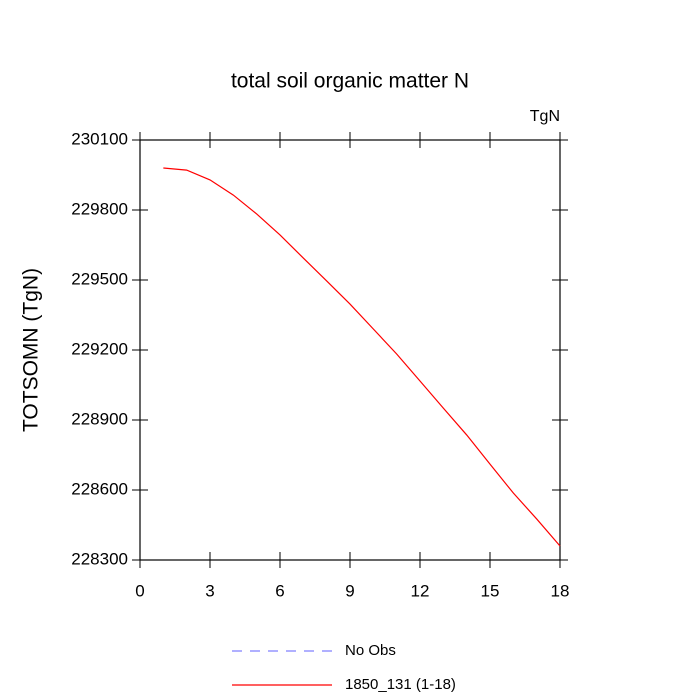 This screenshot has height=700, width=700. What do you see at coordinates (99, 278) in the screenshot?
I see `y-tick-label: 229500` at bounding box center [99, 278].